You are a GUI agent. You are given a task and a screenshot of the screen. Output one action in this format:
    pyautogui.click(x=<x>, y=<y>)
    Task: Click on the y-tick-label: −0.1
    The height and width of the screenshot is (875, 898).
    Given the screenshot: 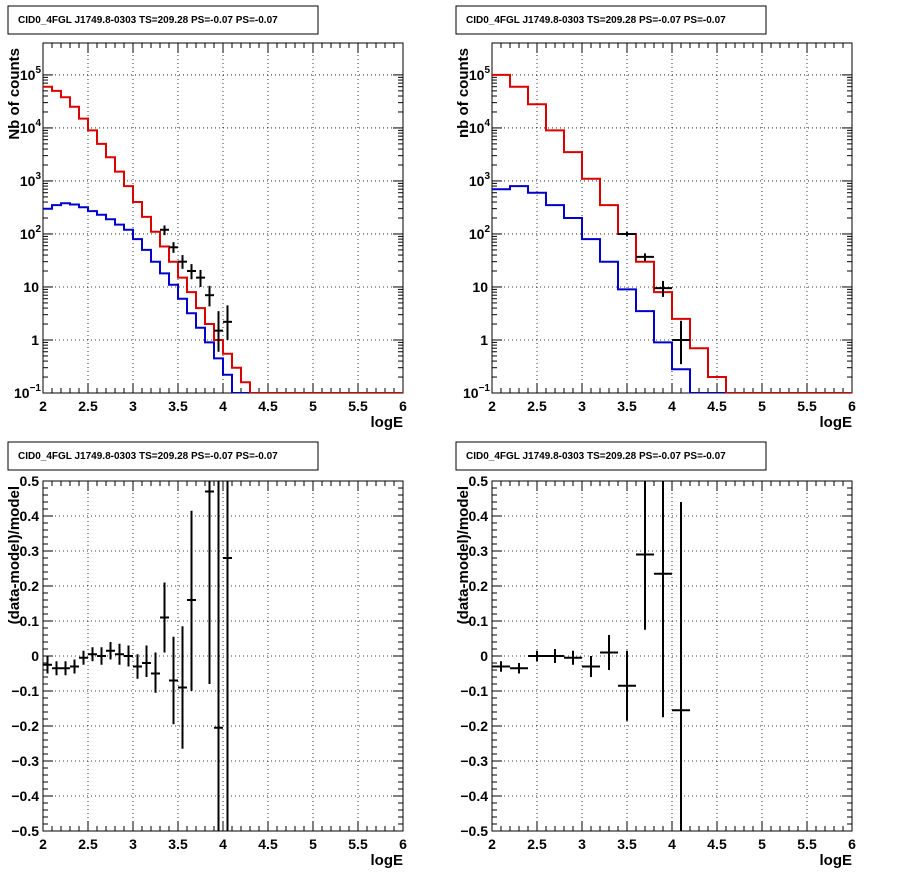 What is the action you would take?
    pyautogui.click(x=25, y=691)
    